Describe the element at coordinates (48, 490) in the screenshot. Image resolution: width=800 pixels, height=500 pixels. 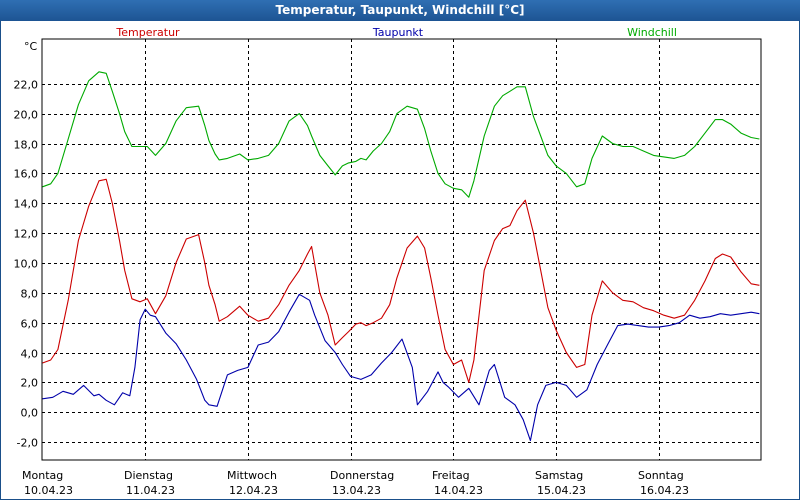
I see `x-tick-date-label: 10.04.23` at that location.